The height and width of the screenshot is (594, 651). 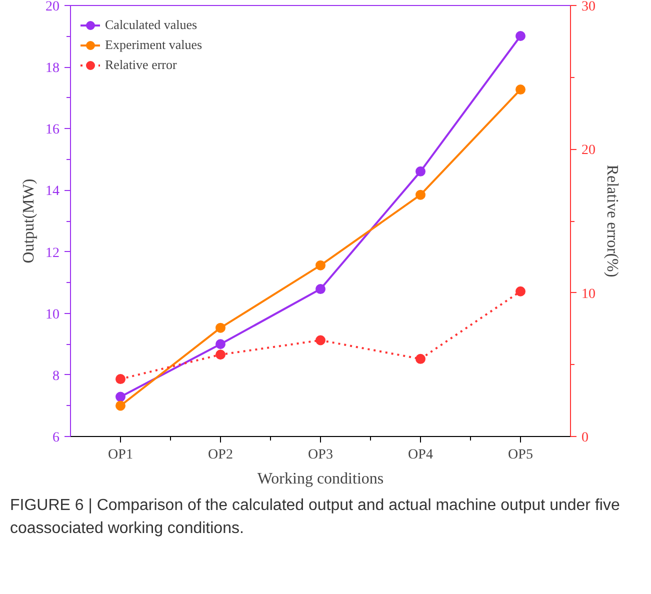 What do you see at coordinates (320, 455) in the screenshot?
I see `x-tick-label: OP3` at bounding box center [320, 455].